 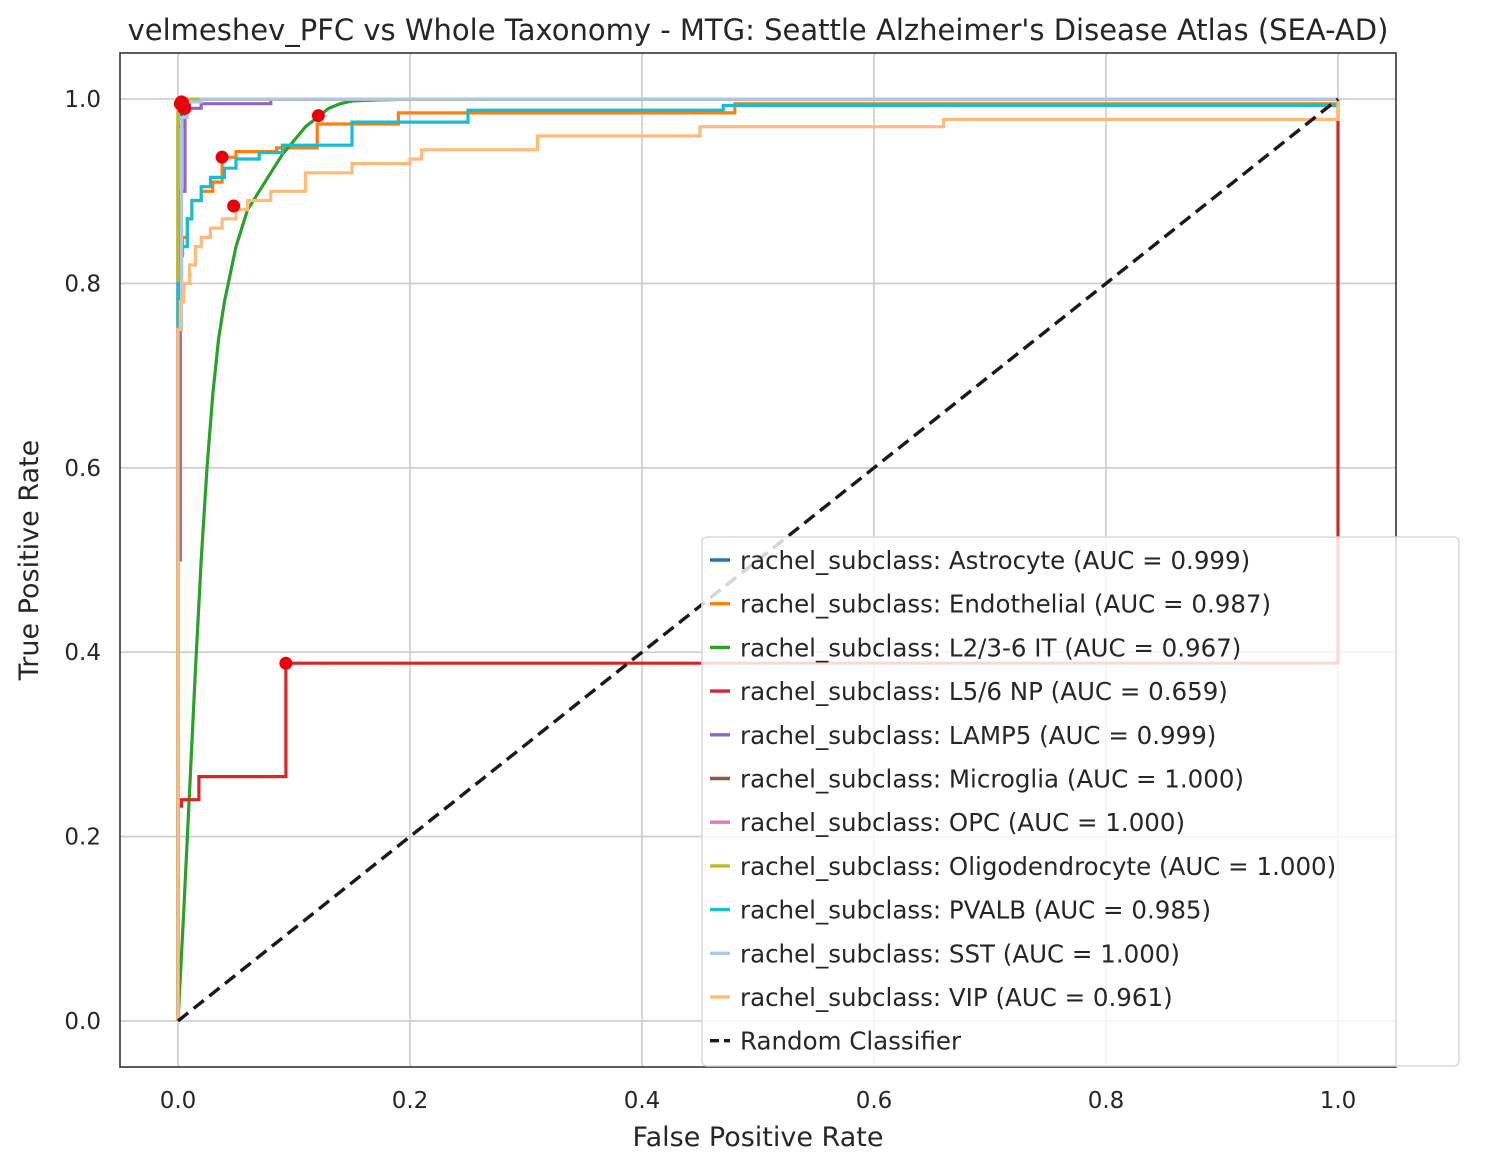 What do you see at coordinates (1338, 1101) in the screenshot?
I see `x-tick-label: 1.0` at bounding box center [1338, 1101].